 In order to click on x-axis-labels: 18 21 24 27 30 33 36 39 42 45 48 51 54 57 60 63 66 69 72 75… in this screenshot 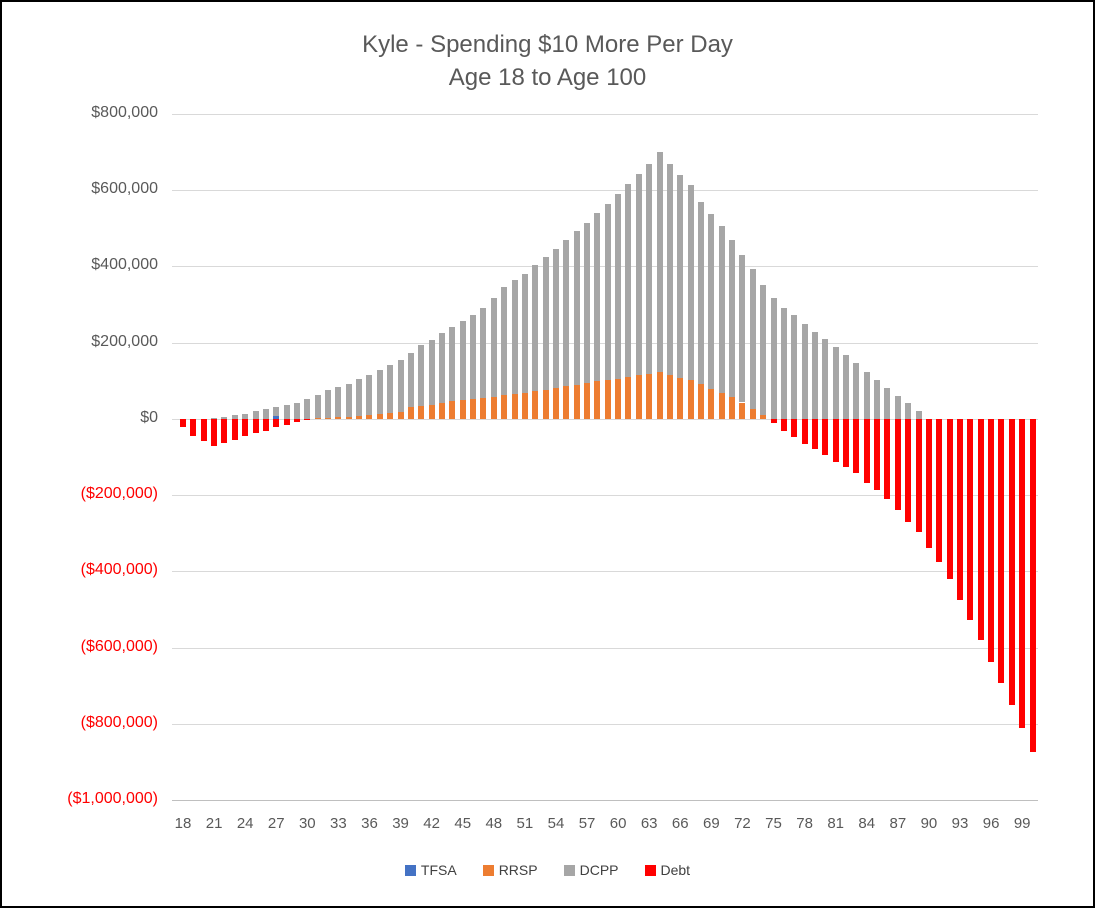, I will do `click(605, 826)`.